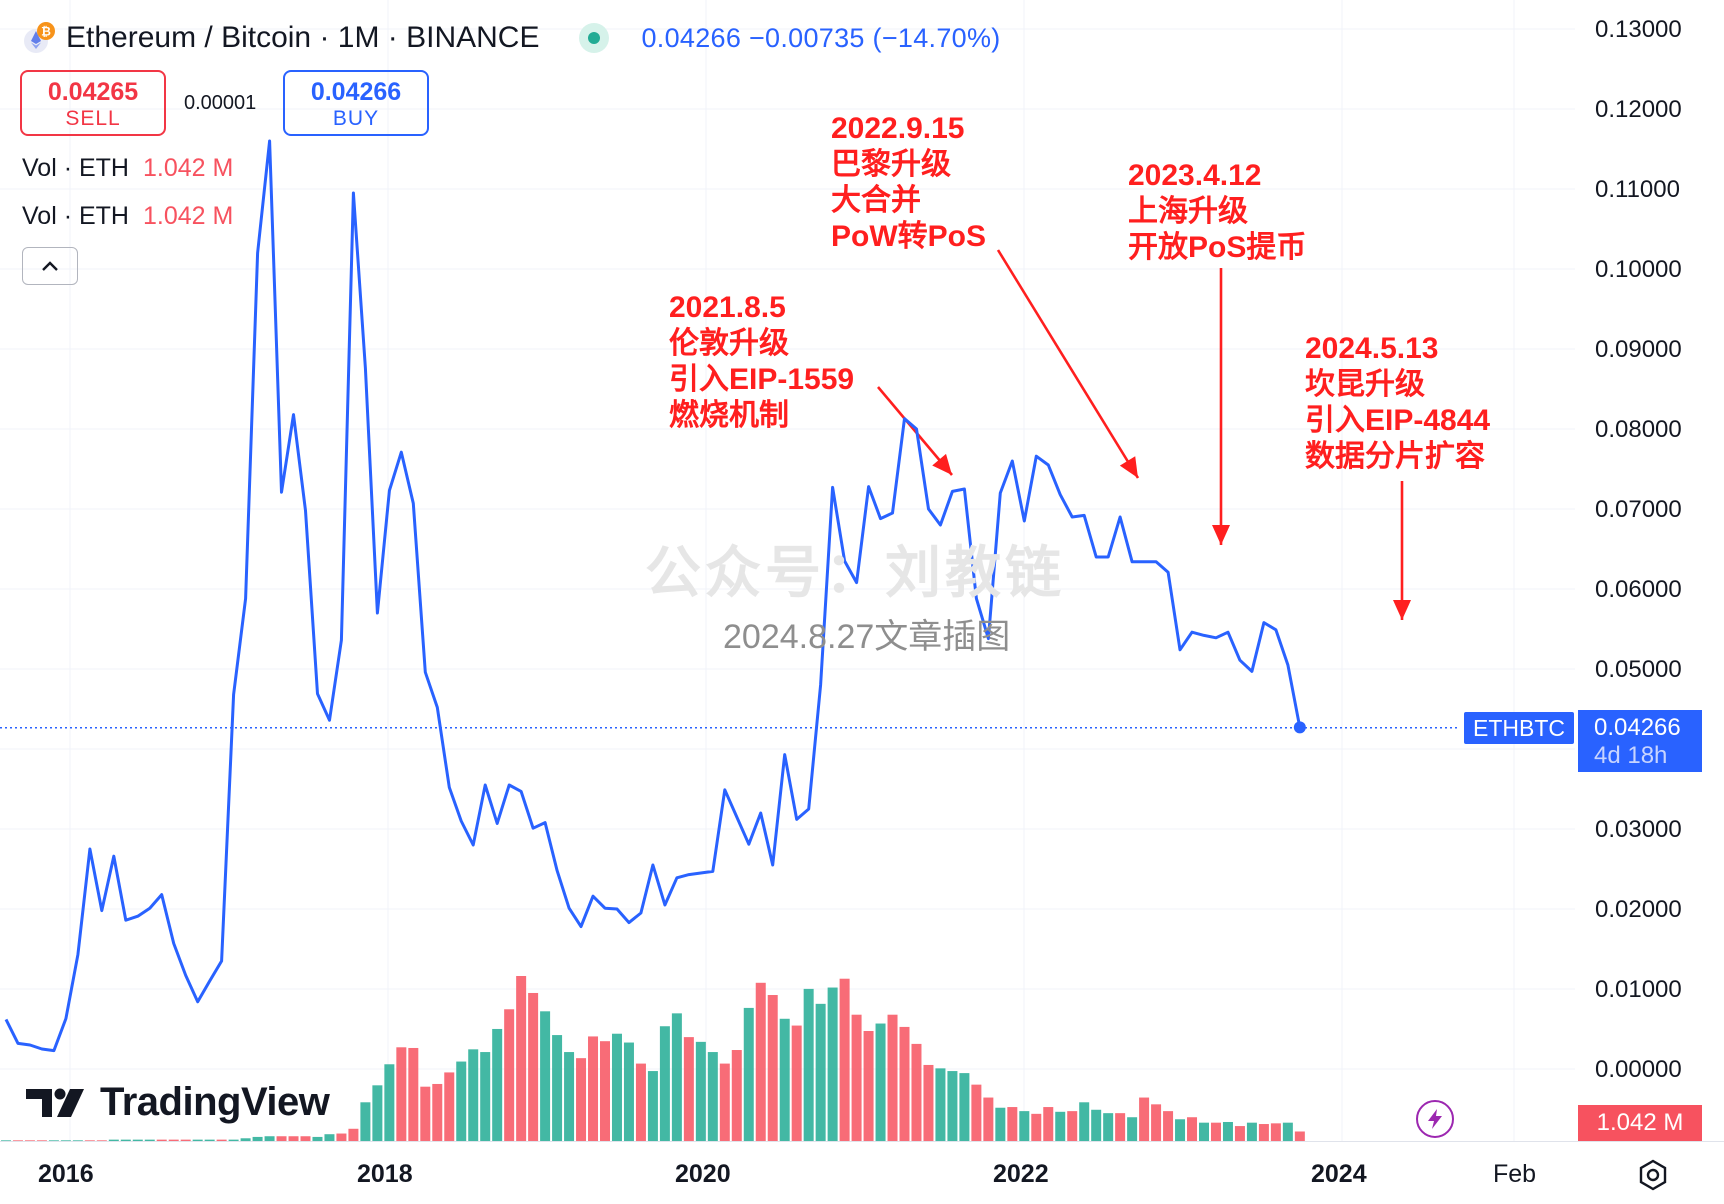 This screenshot has height=1204, width=1724. Describe the element at coordinates (75, 168) in the screenshot. I see `volume-legend-label: Vol · ETH` at that location.